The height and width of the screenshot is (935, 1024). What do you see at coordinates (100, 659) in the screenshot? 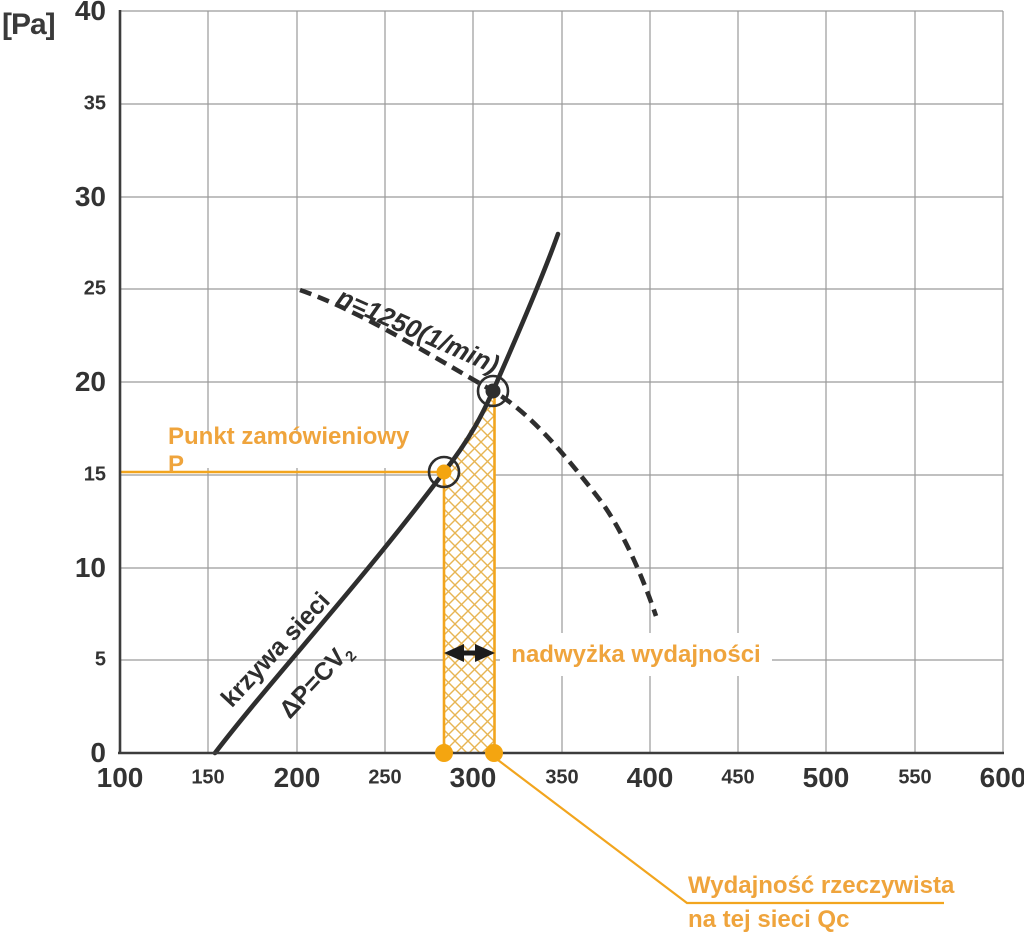
I see `y-tick-5: 5` at bounding box center [100, 659].